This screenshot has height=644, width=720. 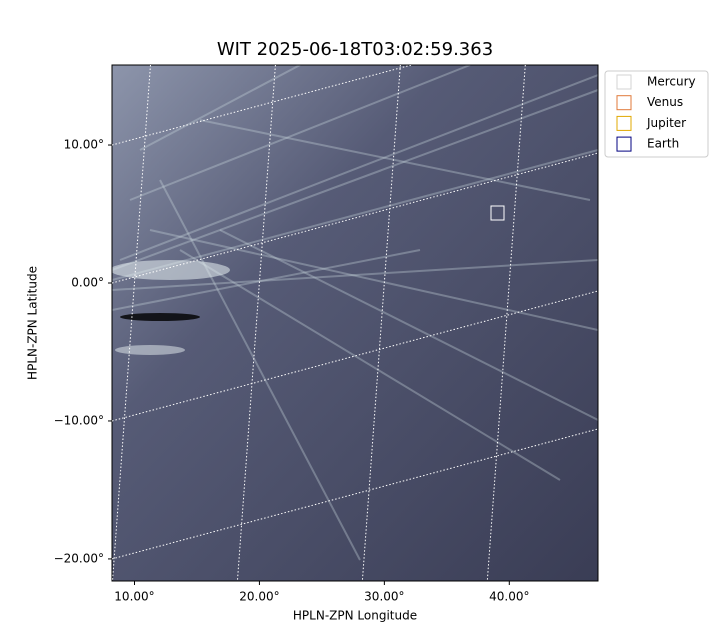 I want to click on chart-title: WIT 2025-06-18T03:02:59.363, so click(x=355, y=49).